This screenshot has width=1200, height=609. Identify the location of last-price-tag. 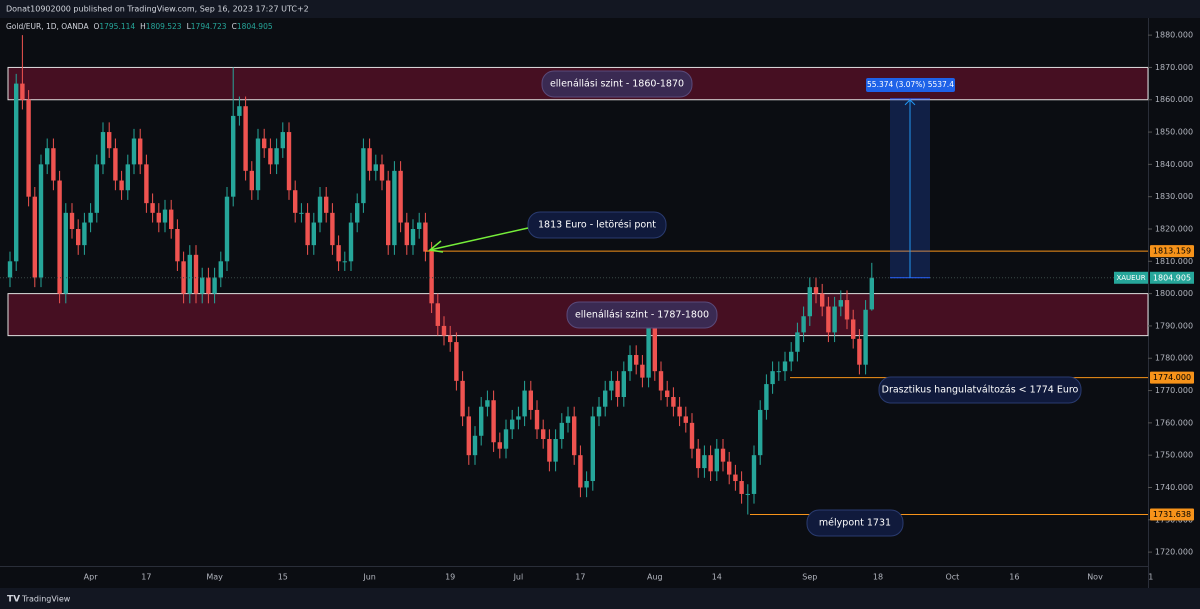
(1172, 277).